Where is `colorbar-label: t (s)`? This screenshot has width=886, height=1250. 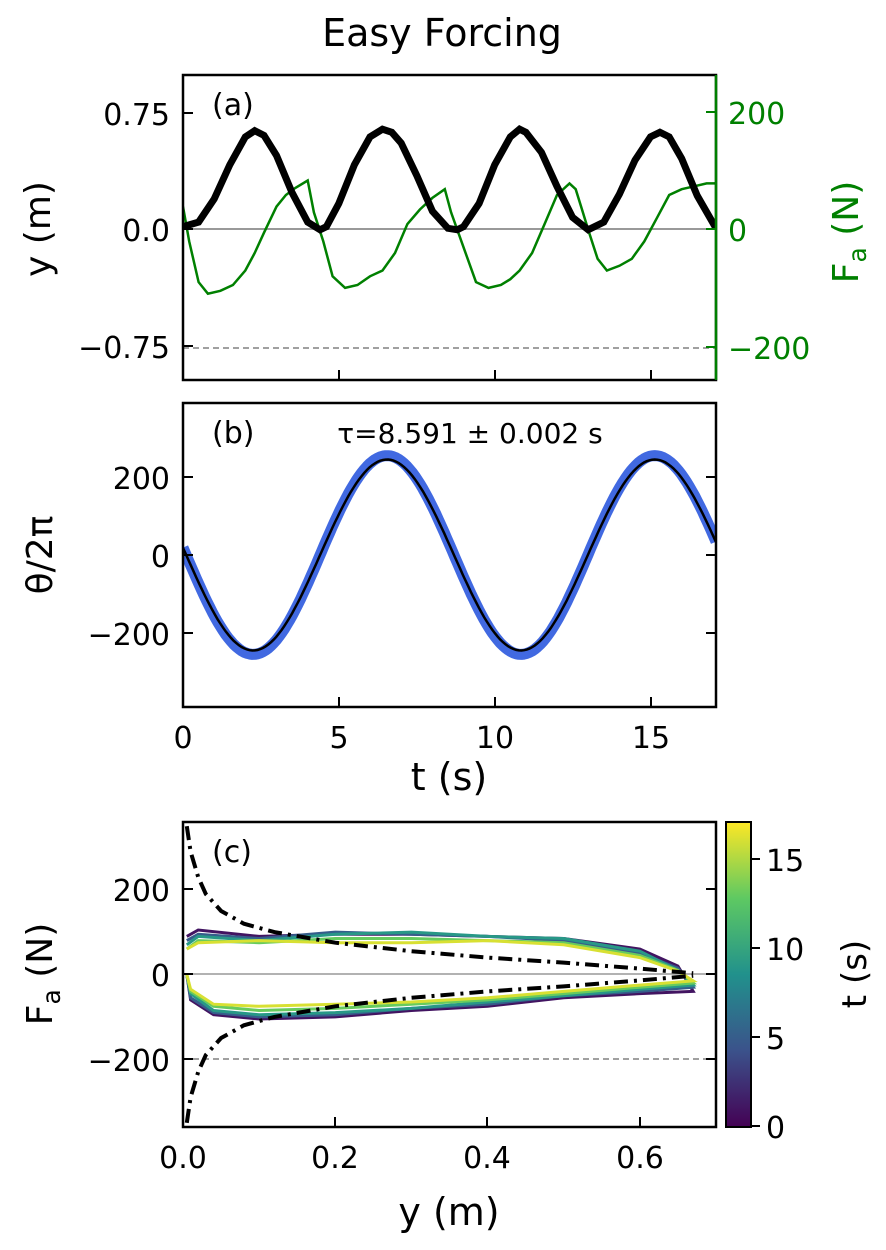
colorbar-label: t (s) is located at coordinates (855, 974).